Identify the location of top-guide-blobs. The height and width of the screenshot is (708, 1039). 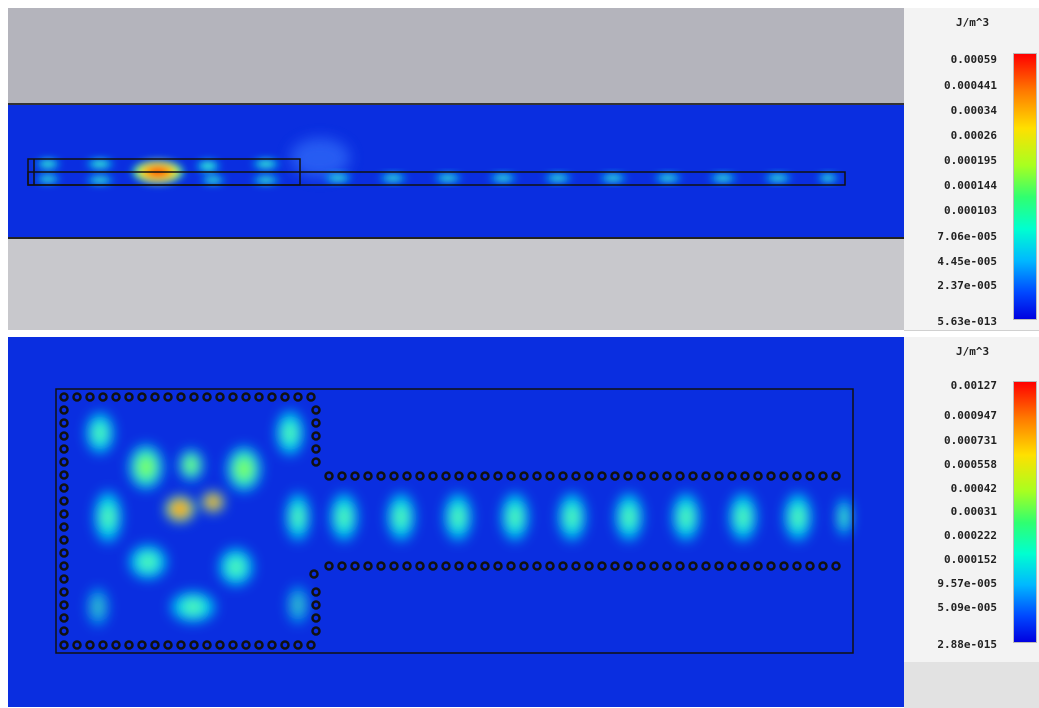
(581, 178).